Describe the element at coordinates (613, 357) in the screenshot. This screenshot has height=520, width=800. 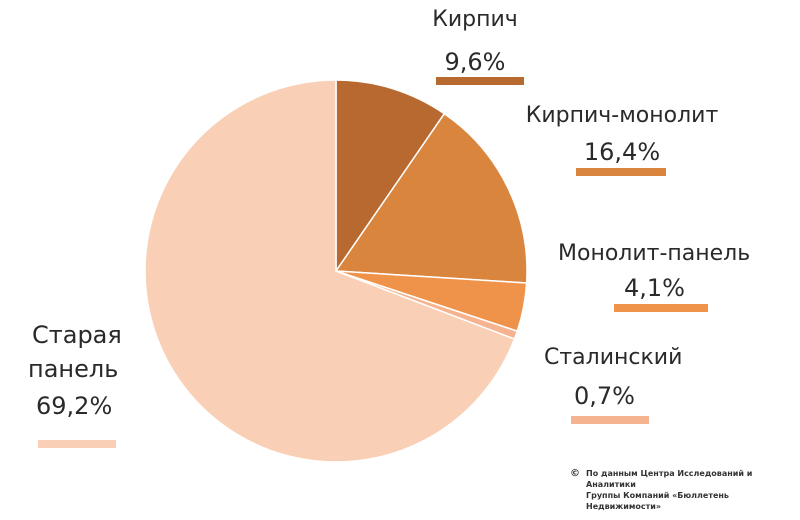
I see `label-stalin-name: Сталинский` at that location.